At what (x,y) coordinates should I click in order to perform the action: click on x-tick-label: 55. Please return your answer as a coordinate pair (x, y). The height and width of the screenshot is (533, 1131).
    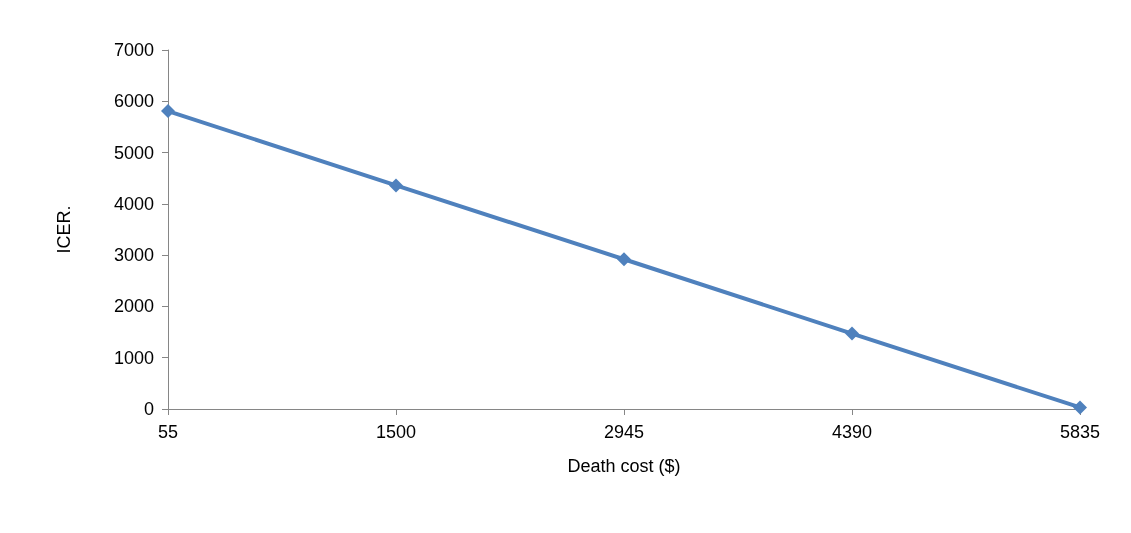
    Looking at the image, I should click on (168, 432).